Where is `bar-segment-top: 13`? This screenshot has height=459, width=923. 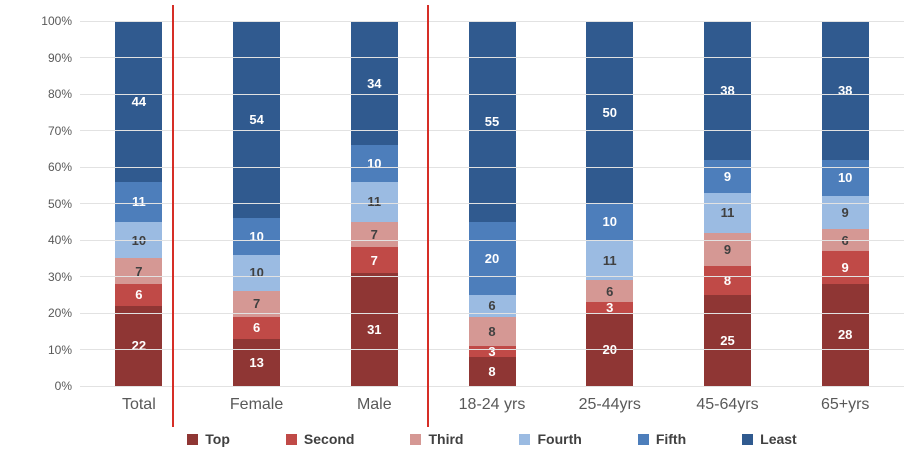 bar-segment-top: 13 is located at coordinates (257, 362).